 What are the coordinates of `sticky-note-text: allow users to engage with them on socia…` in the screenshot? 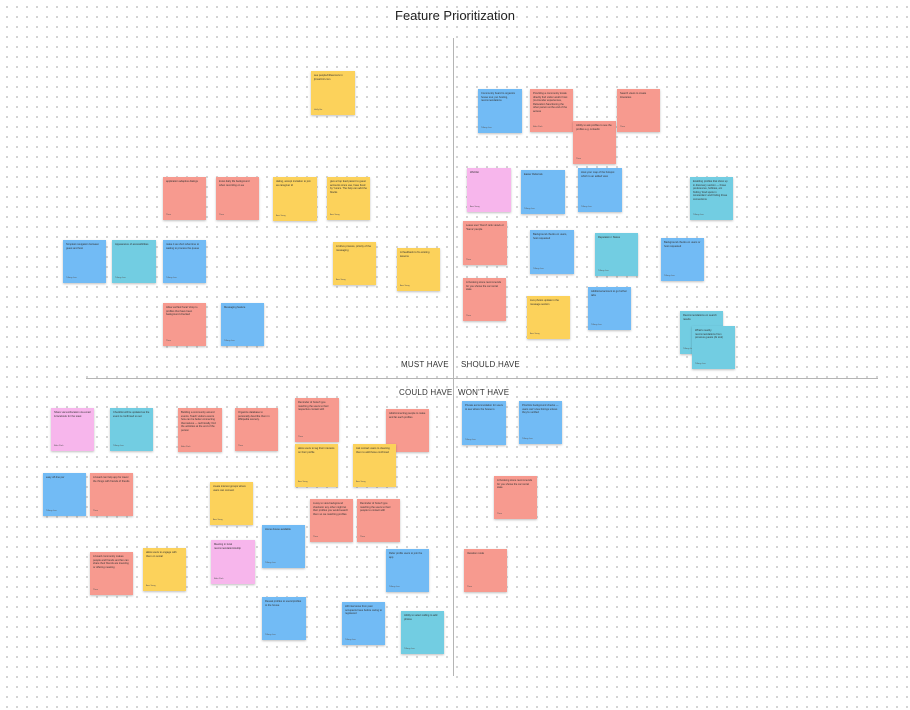 It's located at (161, 554).